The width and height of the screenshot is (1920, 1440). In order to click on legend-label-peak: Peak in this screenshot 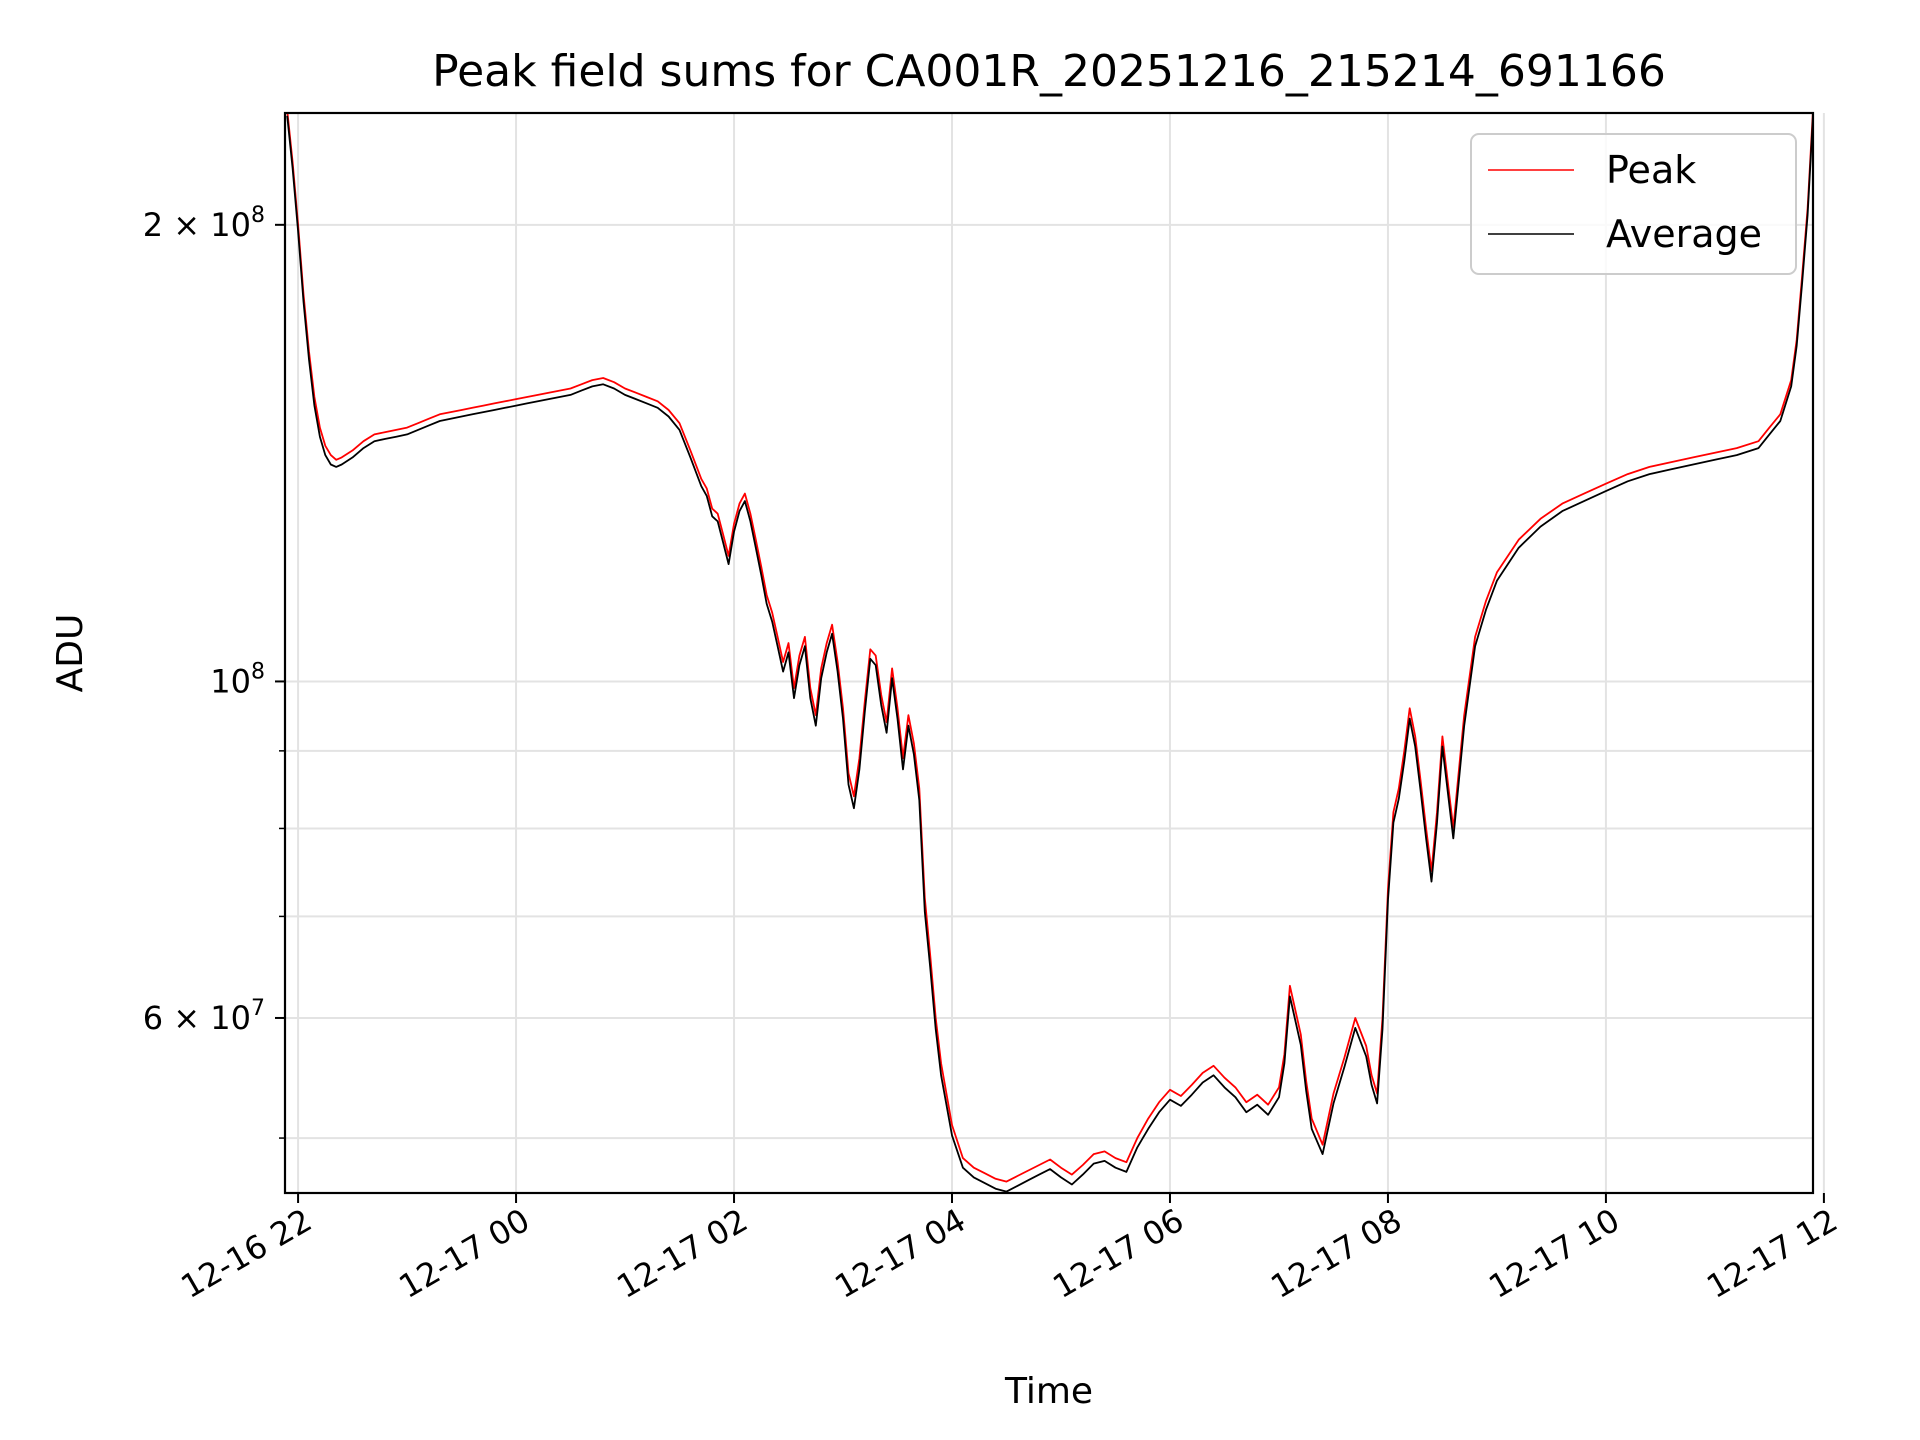, I will do `click(1651, 170)`.